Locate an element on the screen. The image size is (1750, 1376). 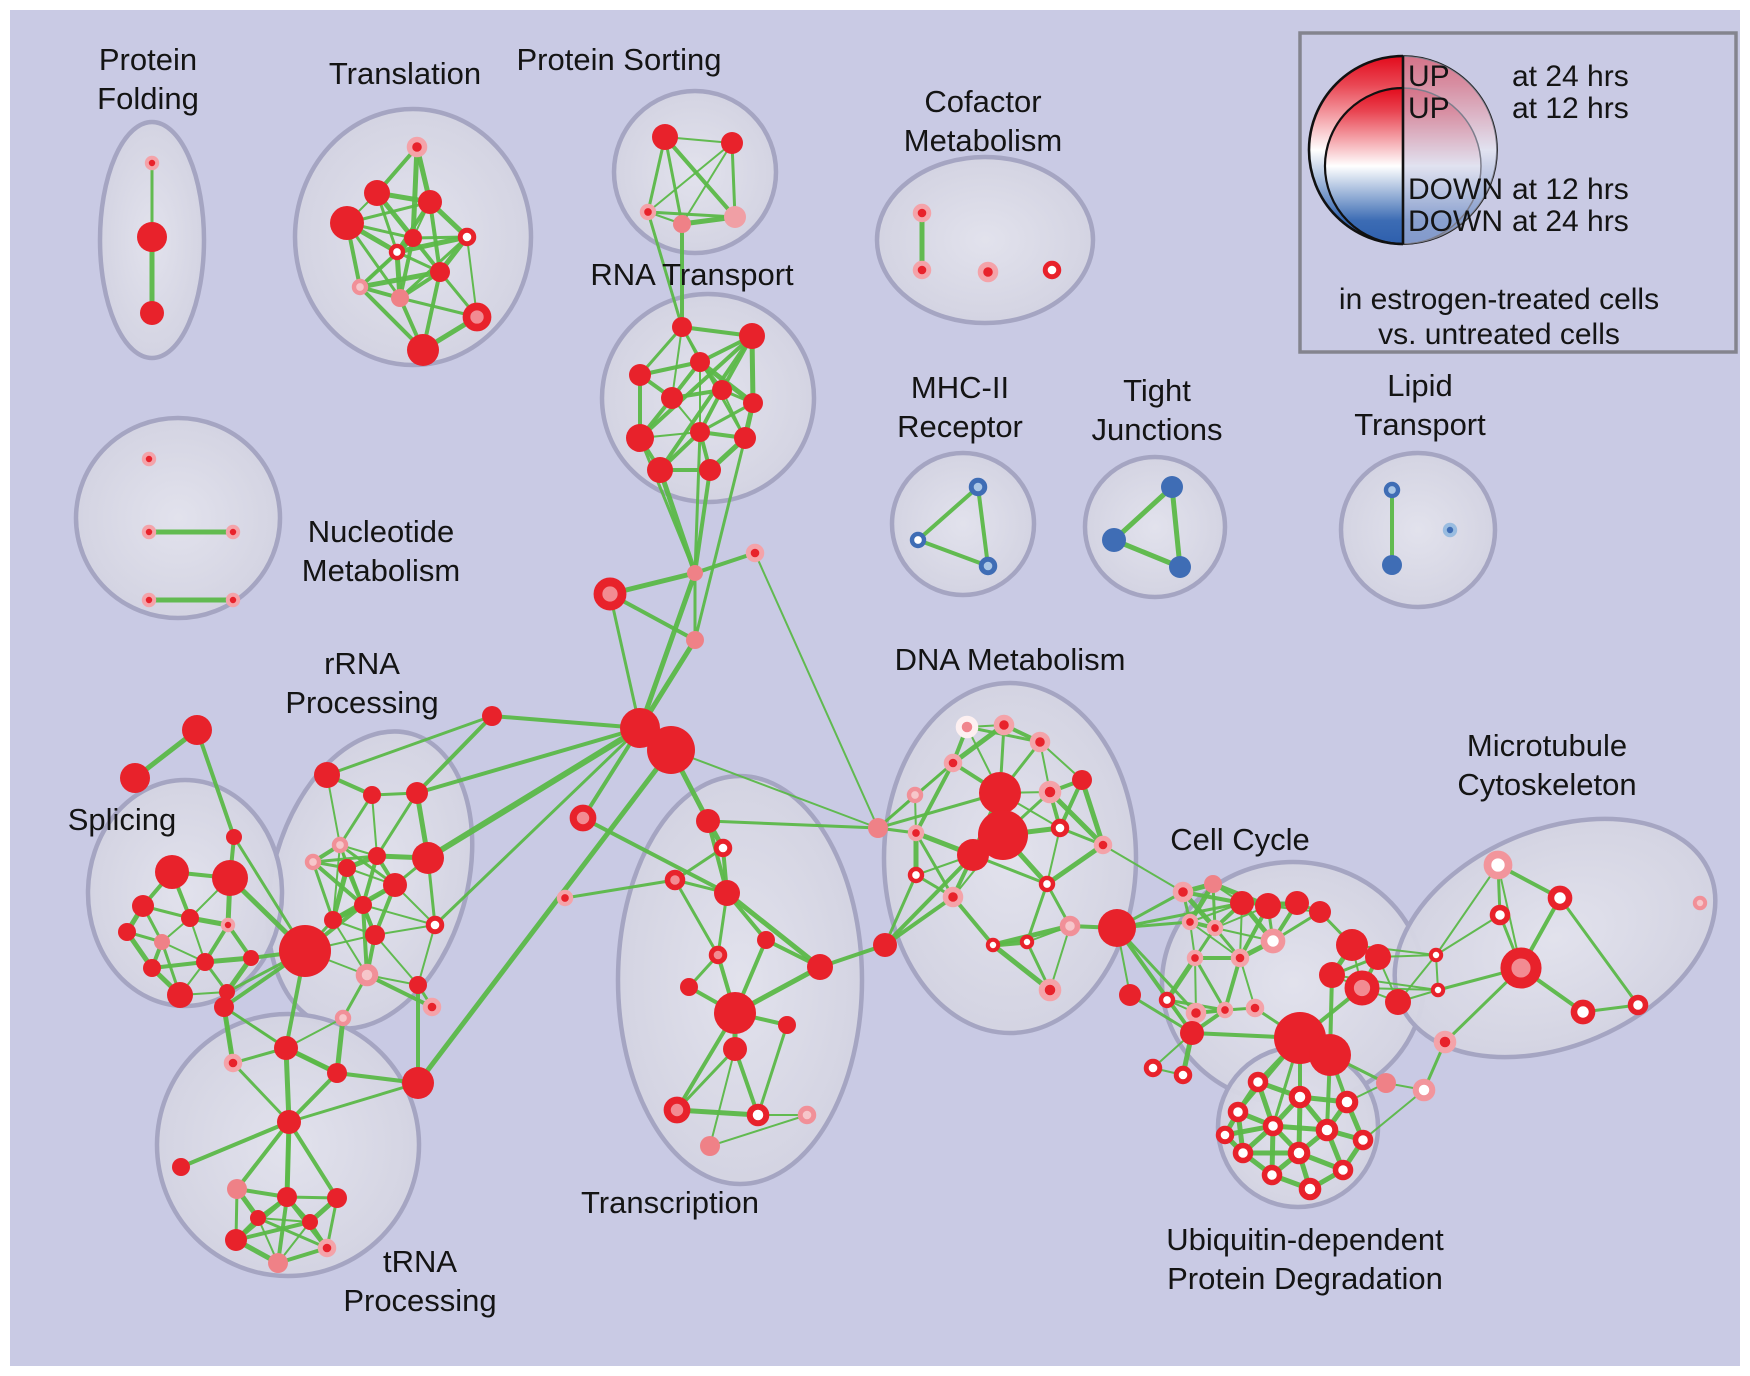
cluster-label-tight-junctions: Tight Junctions is located at coordinates (1157, 410).